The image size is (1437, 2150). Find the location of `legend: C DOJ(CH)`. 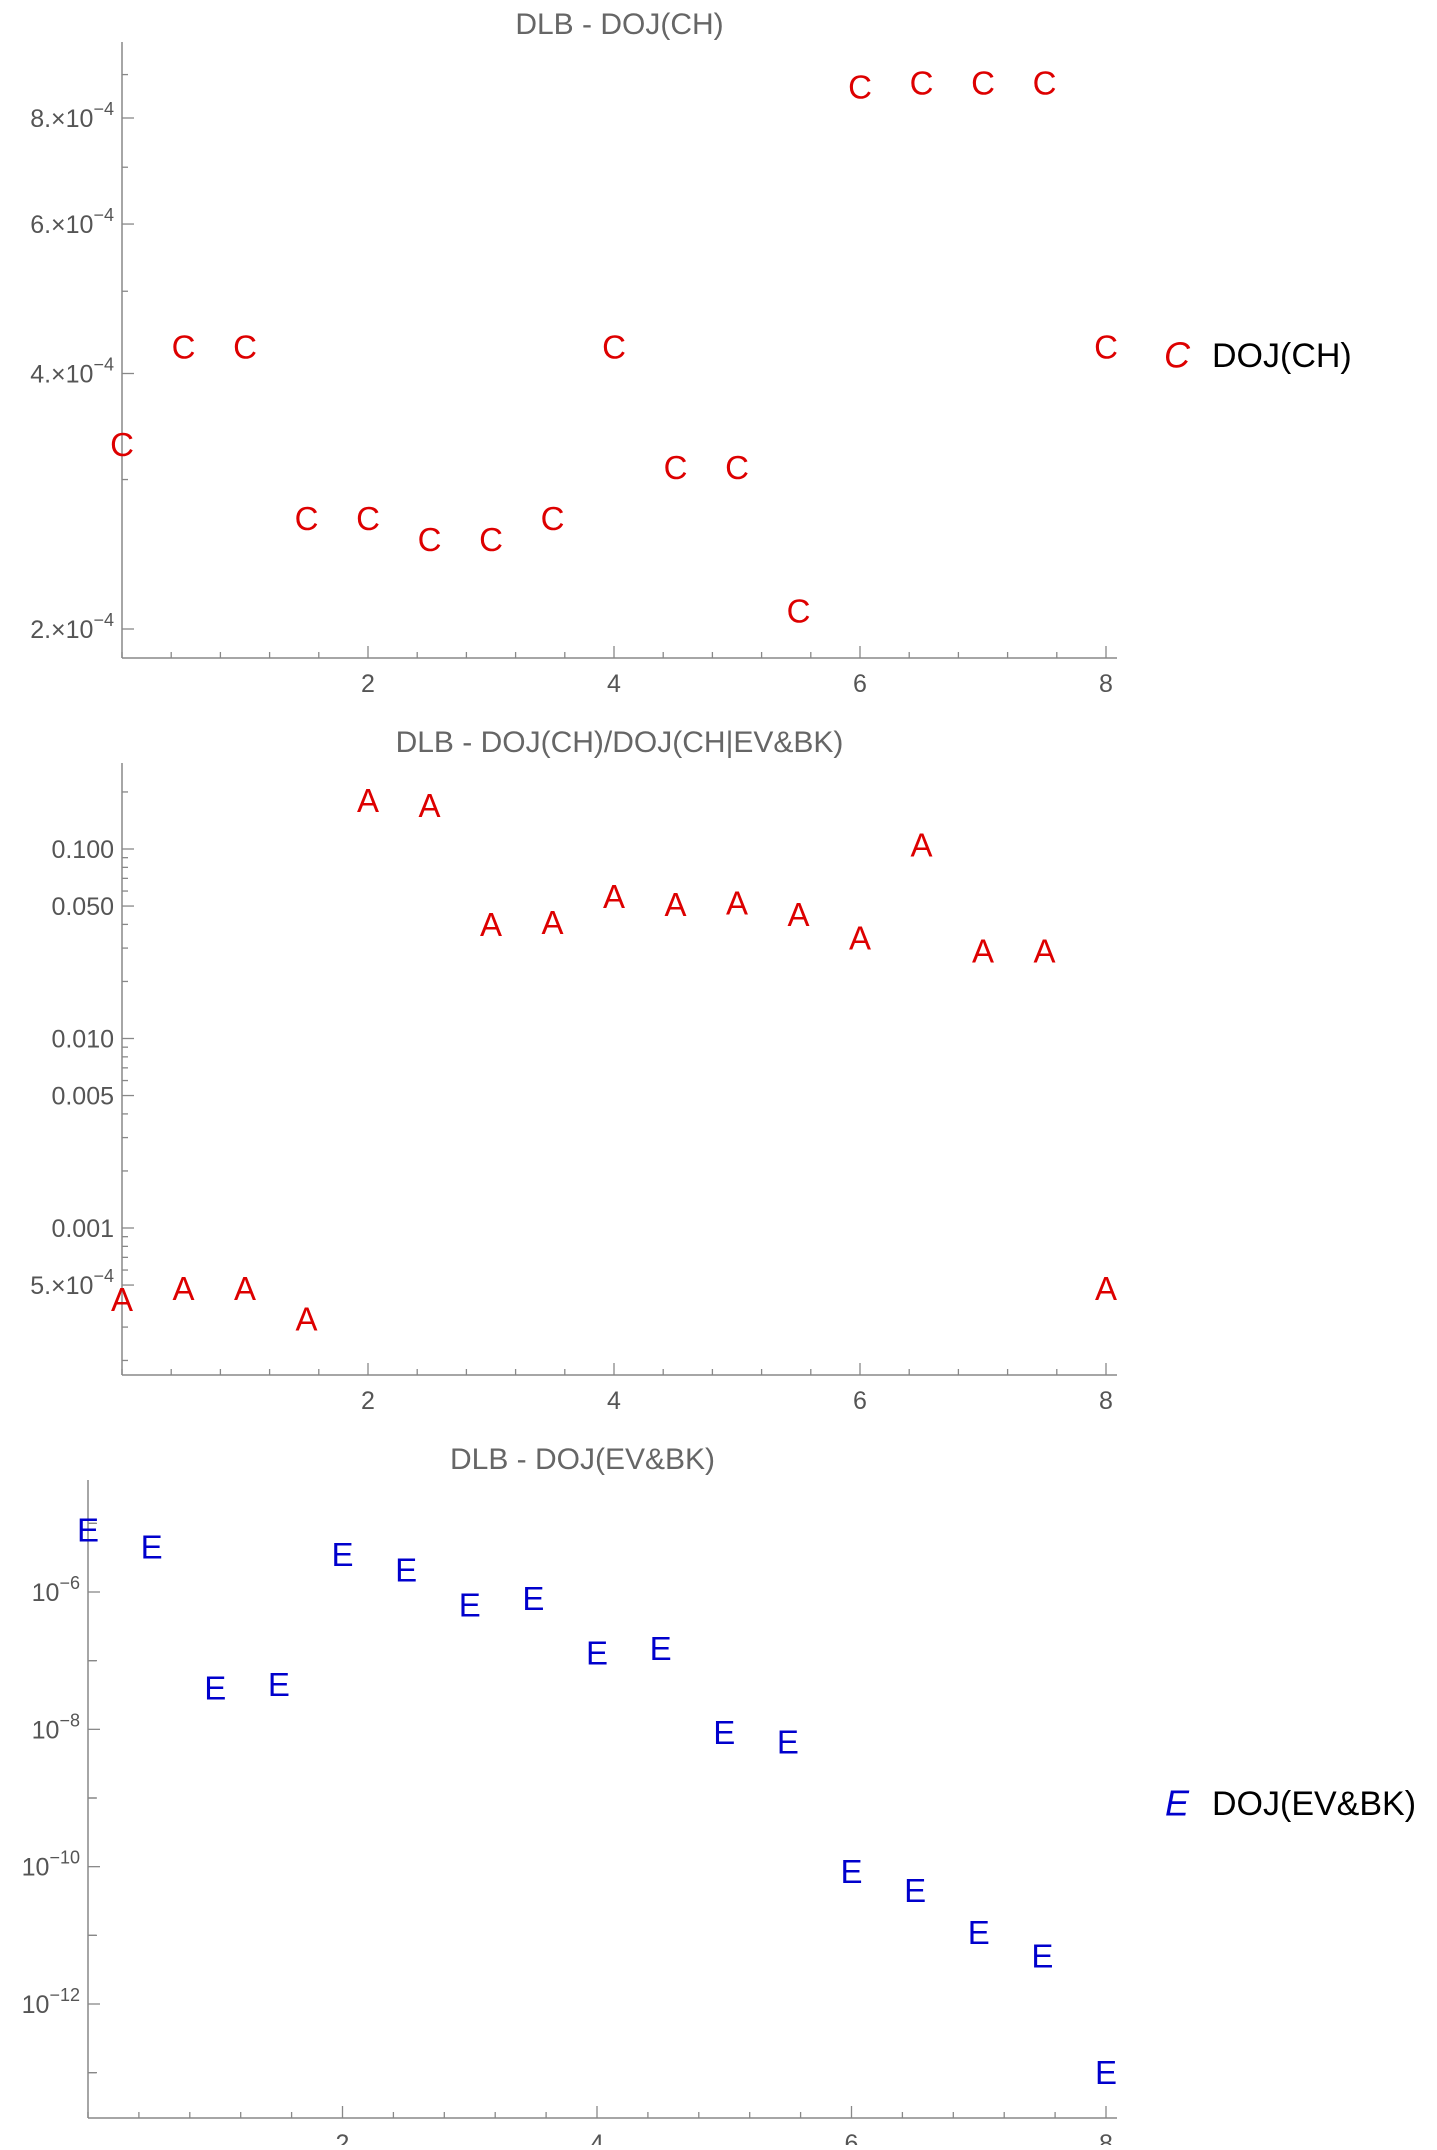

legend: C DOJ(CH) is located at coordinates (1258, 355).